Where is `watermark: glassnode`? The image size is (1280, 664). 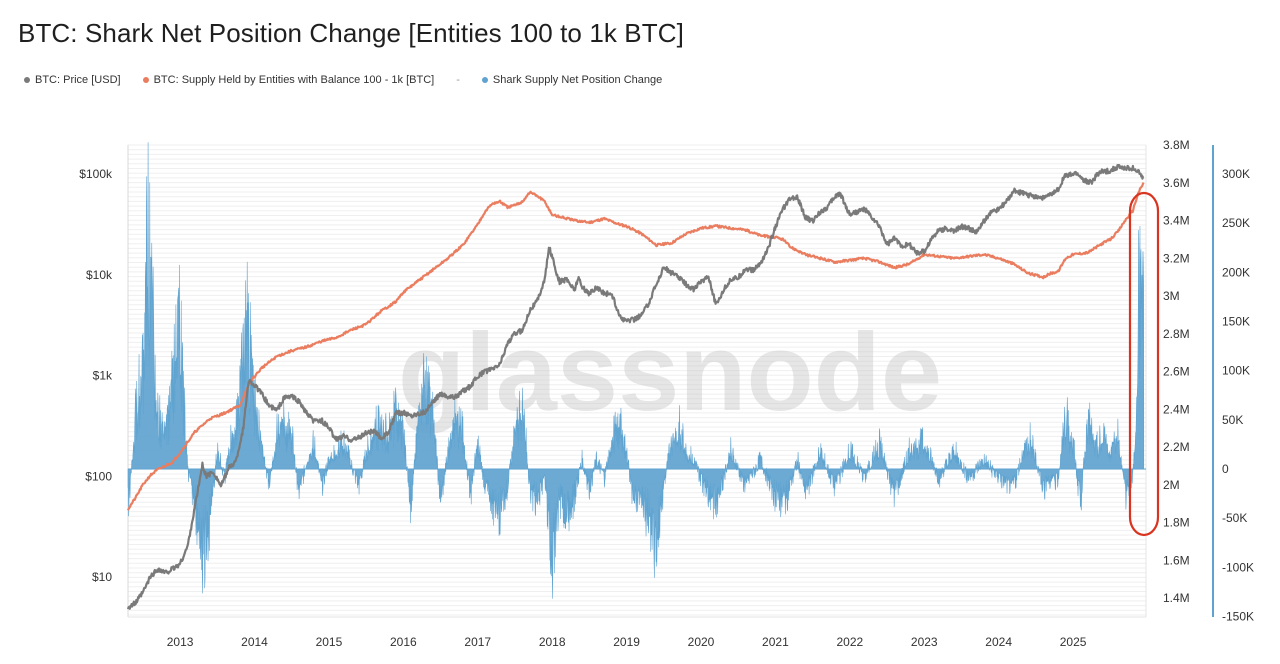
watermark: glassnode is located at coordinates (670, 372).